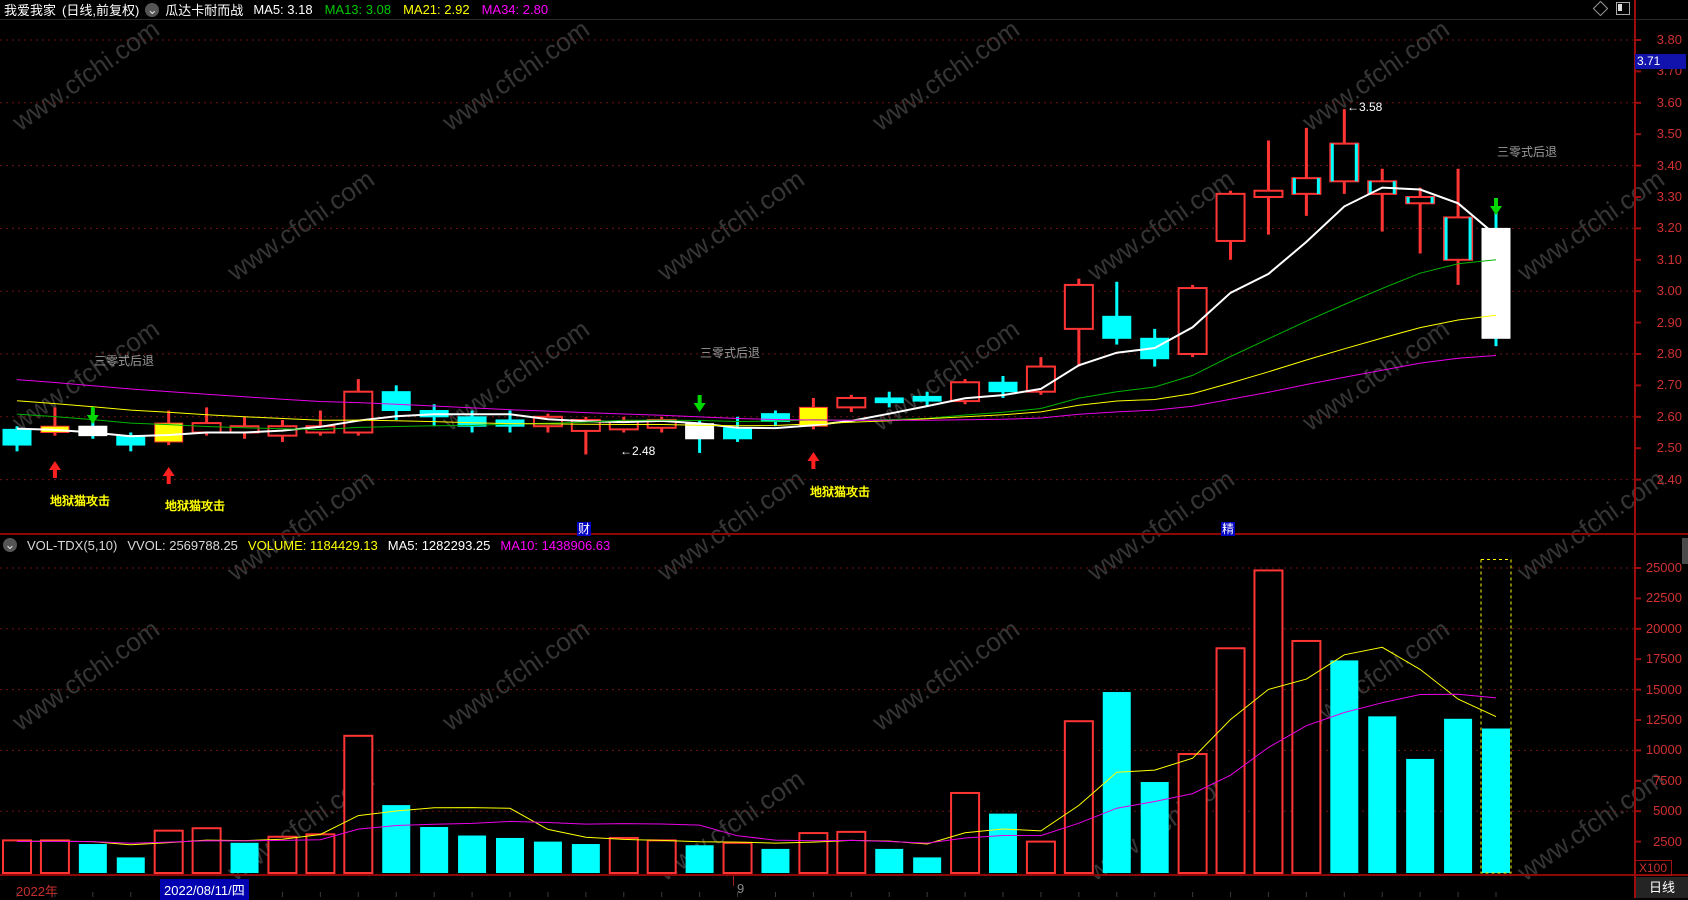  What do you see at coordinates (1600, 8) in the screenshot?
I see `diamond-icon` at bounding box center [1600, 8].